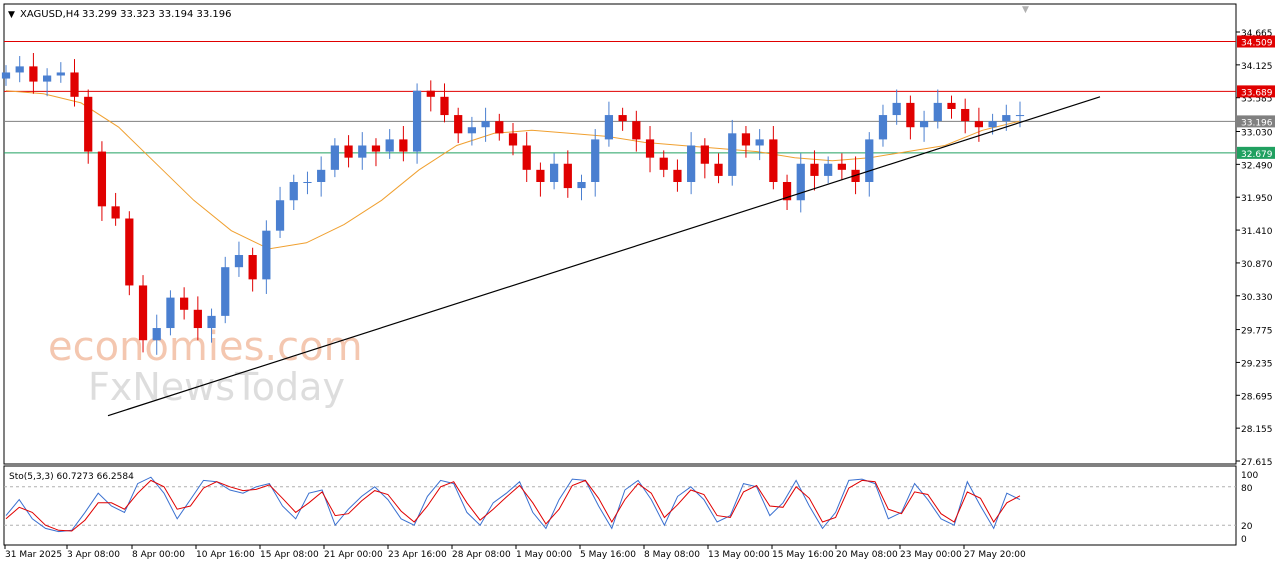  Describe the element at coordinates (1257, 265) in the screenshot. I see `price-tick-label: 30.870` at that location.